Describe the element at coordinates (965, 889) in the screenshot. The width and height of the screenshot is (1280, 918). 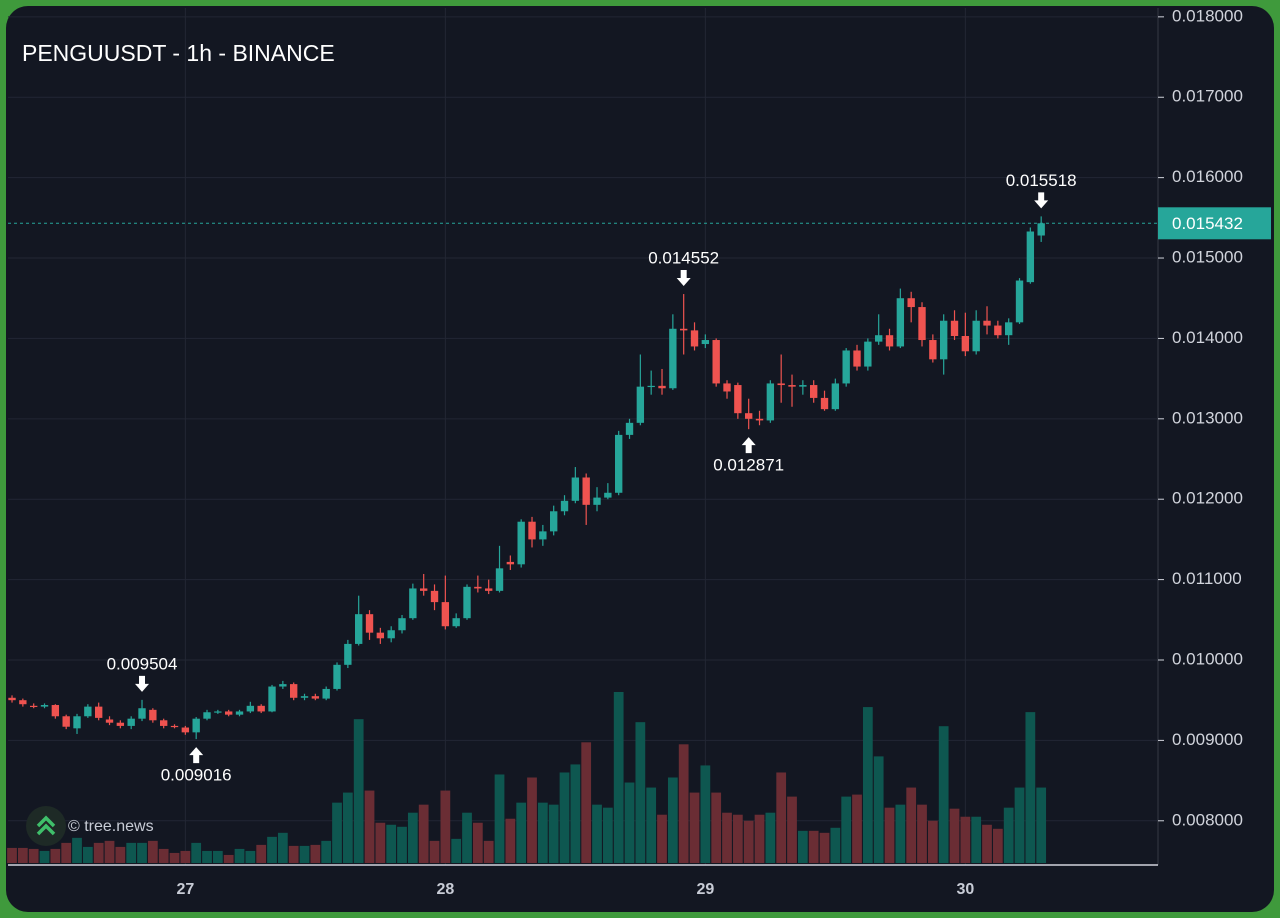
I see `x-tick-label: 30` at that location.